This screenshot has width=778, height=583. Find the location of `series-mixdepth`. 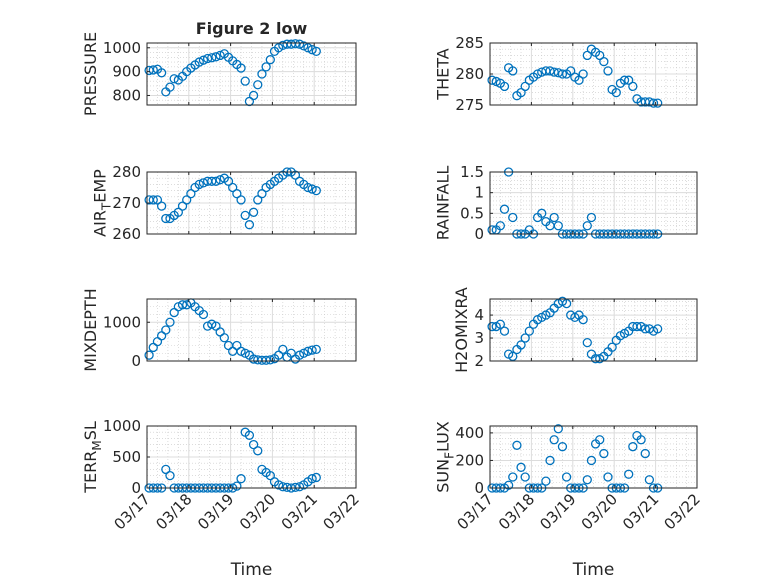

series-mixdepth is located at coordinates (232, 331).